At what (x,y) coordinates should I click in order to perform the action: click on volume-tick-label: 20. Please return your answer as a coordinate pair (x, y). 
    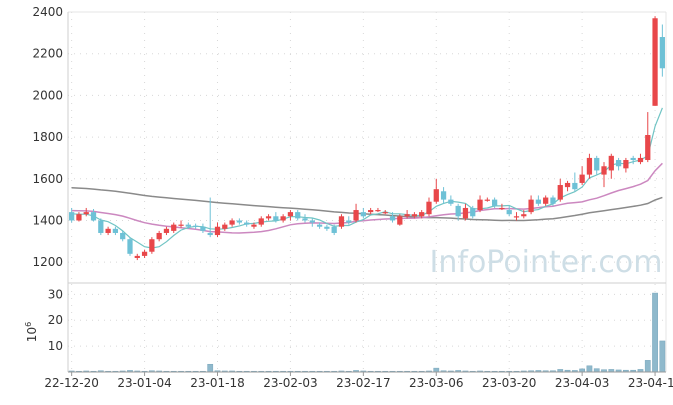
    Looking at the image, I should click on (55, 320).